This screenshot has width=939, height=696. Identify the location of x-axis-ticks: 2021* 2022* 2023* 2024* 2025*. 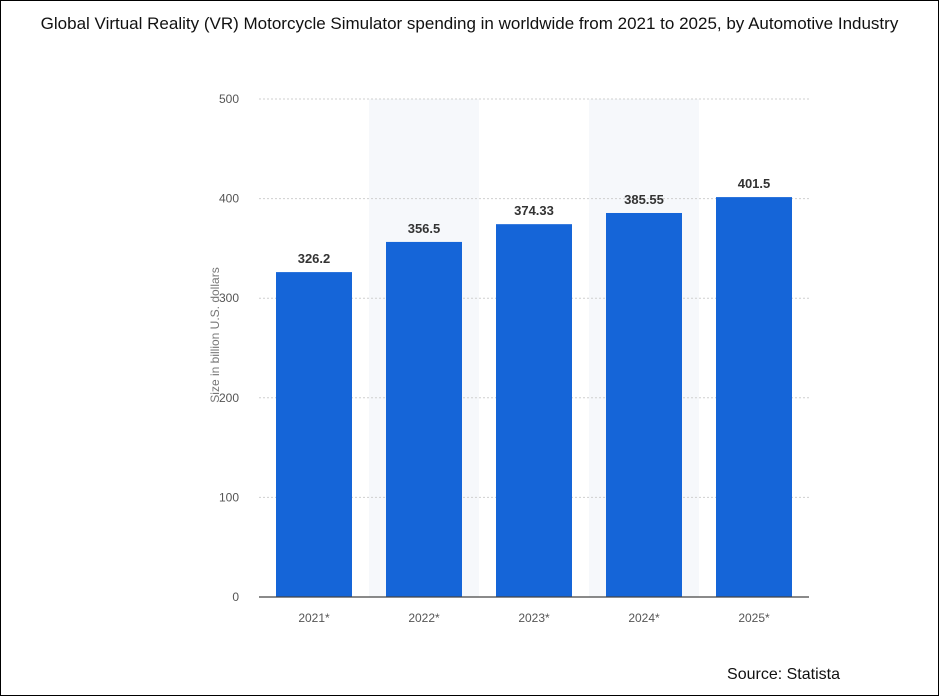
(534, 618).